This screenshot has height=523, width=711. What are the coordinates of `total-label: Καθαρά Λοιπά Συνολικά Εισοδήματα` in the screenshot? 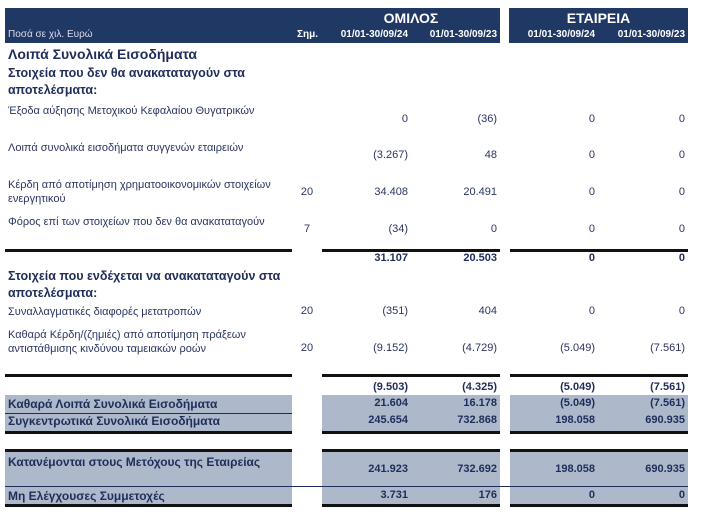 It's located at (113, 404).